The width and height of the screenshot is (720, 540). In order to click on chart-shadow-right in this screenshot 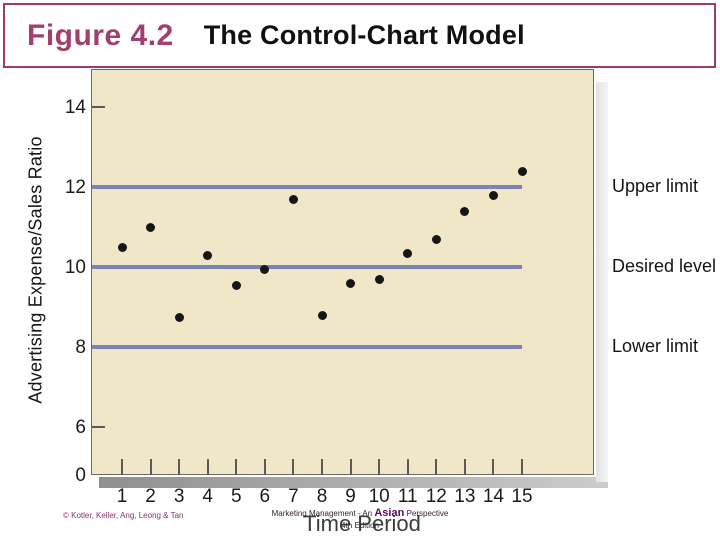, I will do `click(602, 282)`.